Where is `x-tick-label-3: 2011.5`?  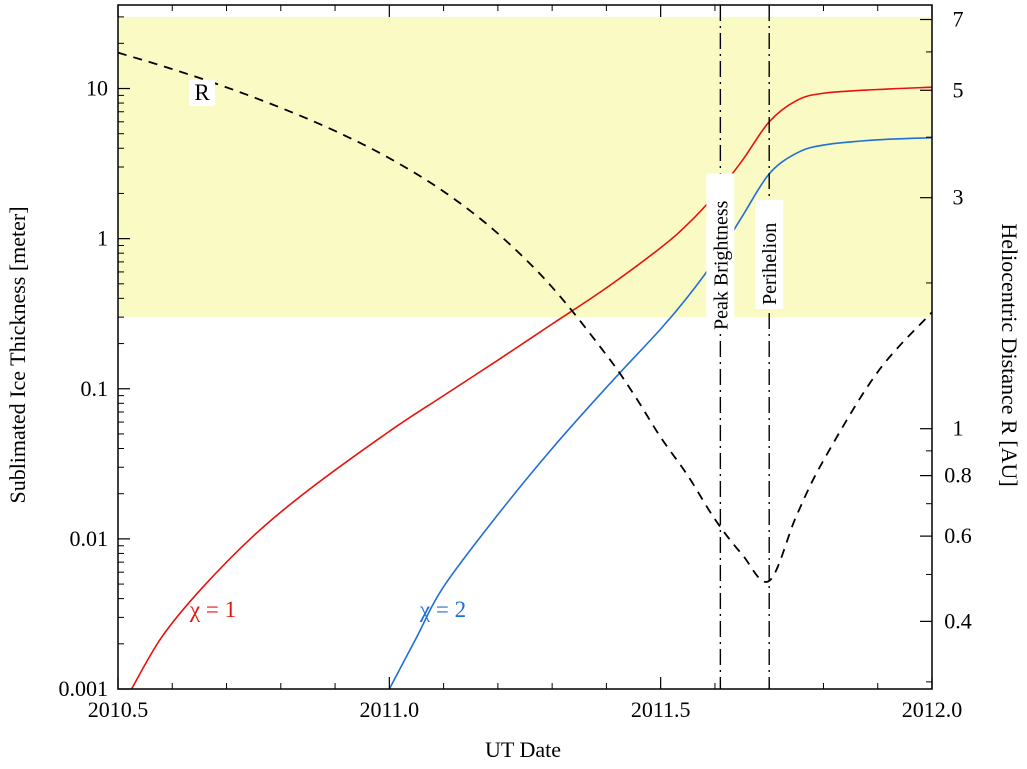 x-tick-label-3: 2011.5 is located at coordinates (661, 709).